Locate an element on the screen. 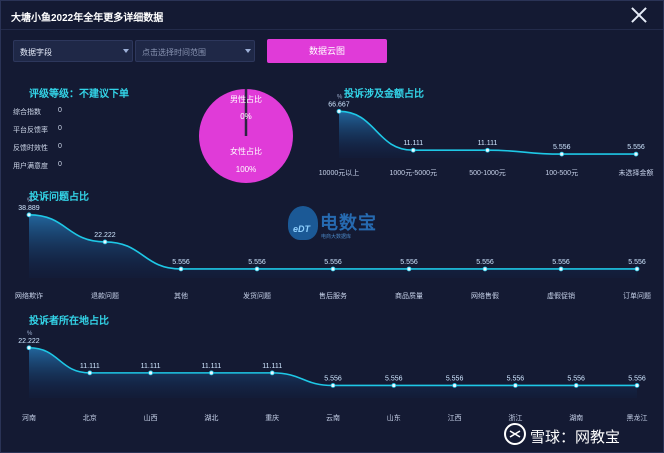 This screenshot has width=664, height=453. tick-label: 10000元以上 is located at coordinates (339, 172).